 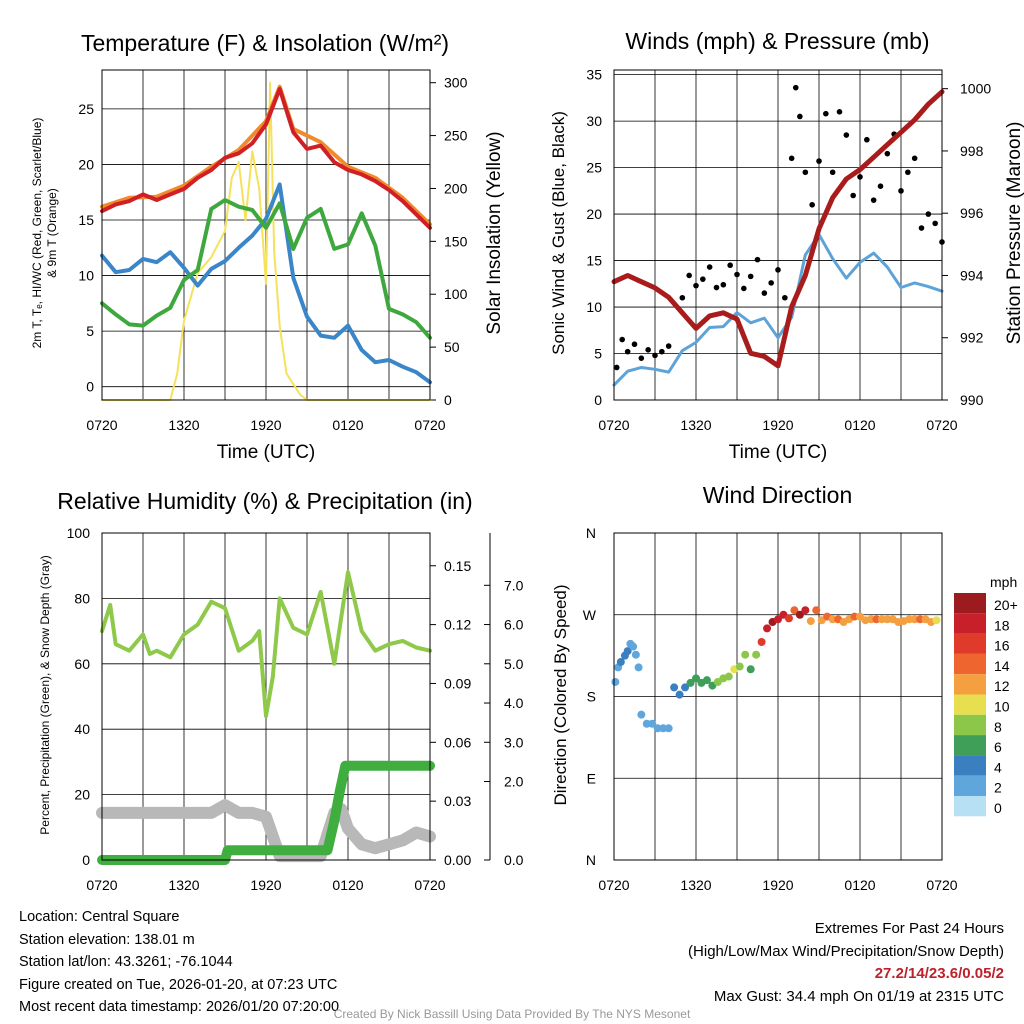 What do you see at coordinates (457, 801) in the screenshot?
I see `humidity-y2-tick-label: 0.03` at bounding box center [457, 801].